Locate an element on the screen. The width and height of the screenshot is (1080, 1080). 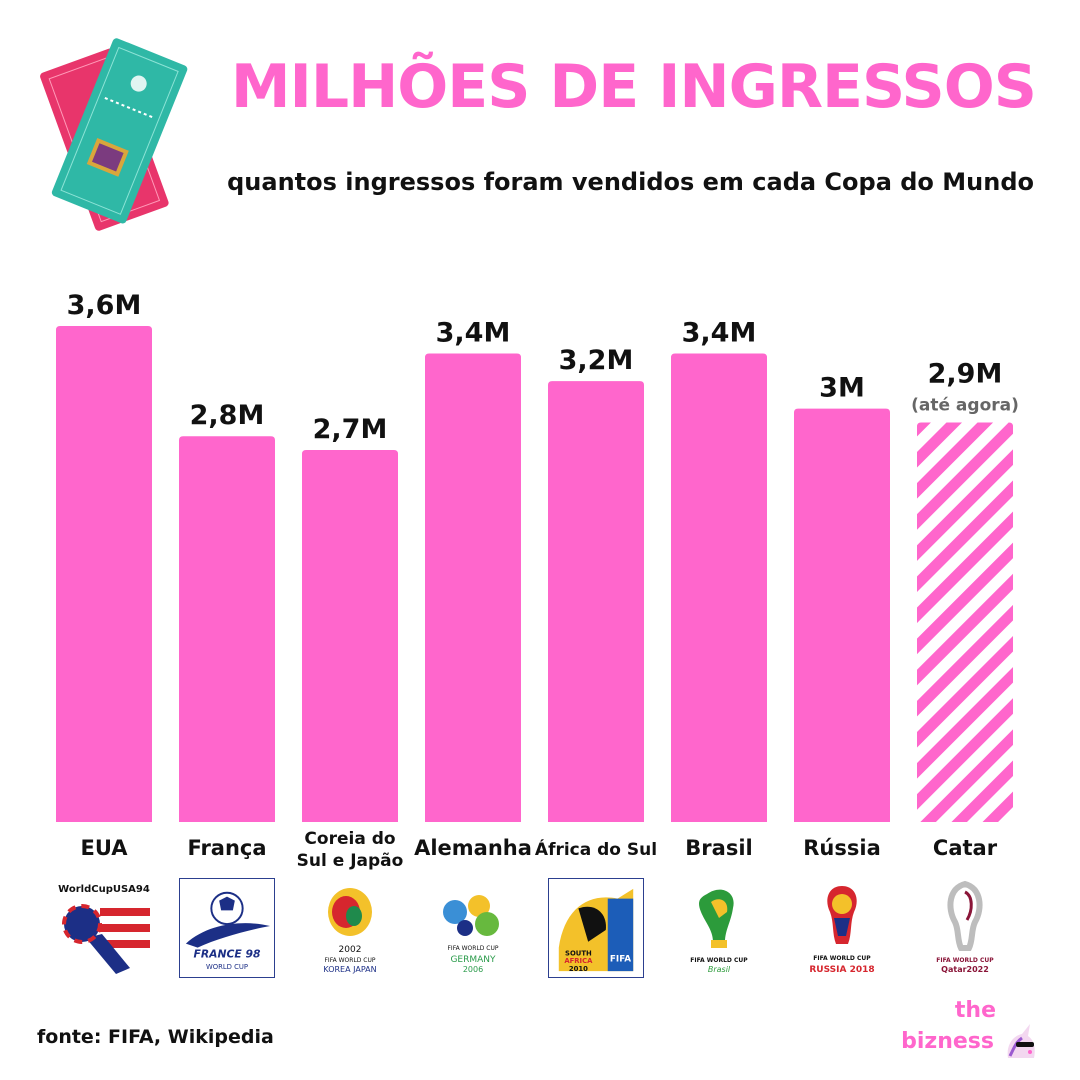
korea-japan-2002-logo: 2002 FIFA WORLD CUP KOREA JAPAN is located at coordinates (350, 928).